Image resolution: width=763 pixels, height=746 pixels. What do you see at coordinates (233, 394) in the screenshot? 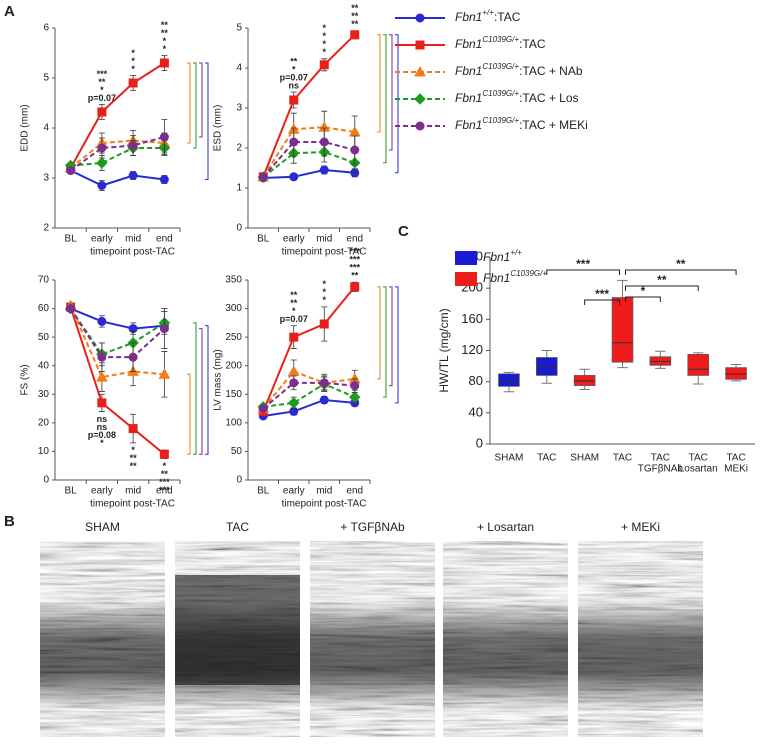
I see `y-tick-label: 150` at bounding box center [233, 394].